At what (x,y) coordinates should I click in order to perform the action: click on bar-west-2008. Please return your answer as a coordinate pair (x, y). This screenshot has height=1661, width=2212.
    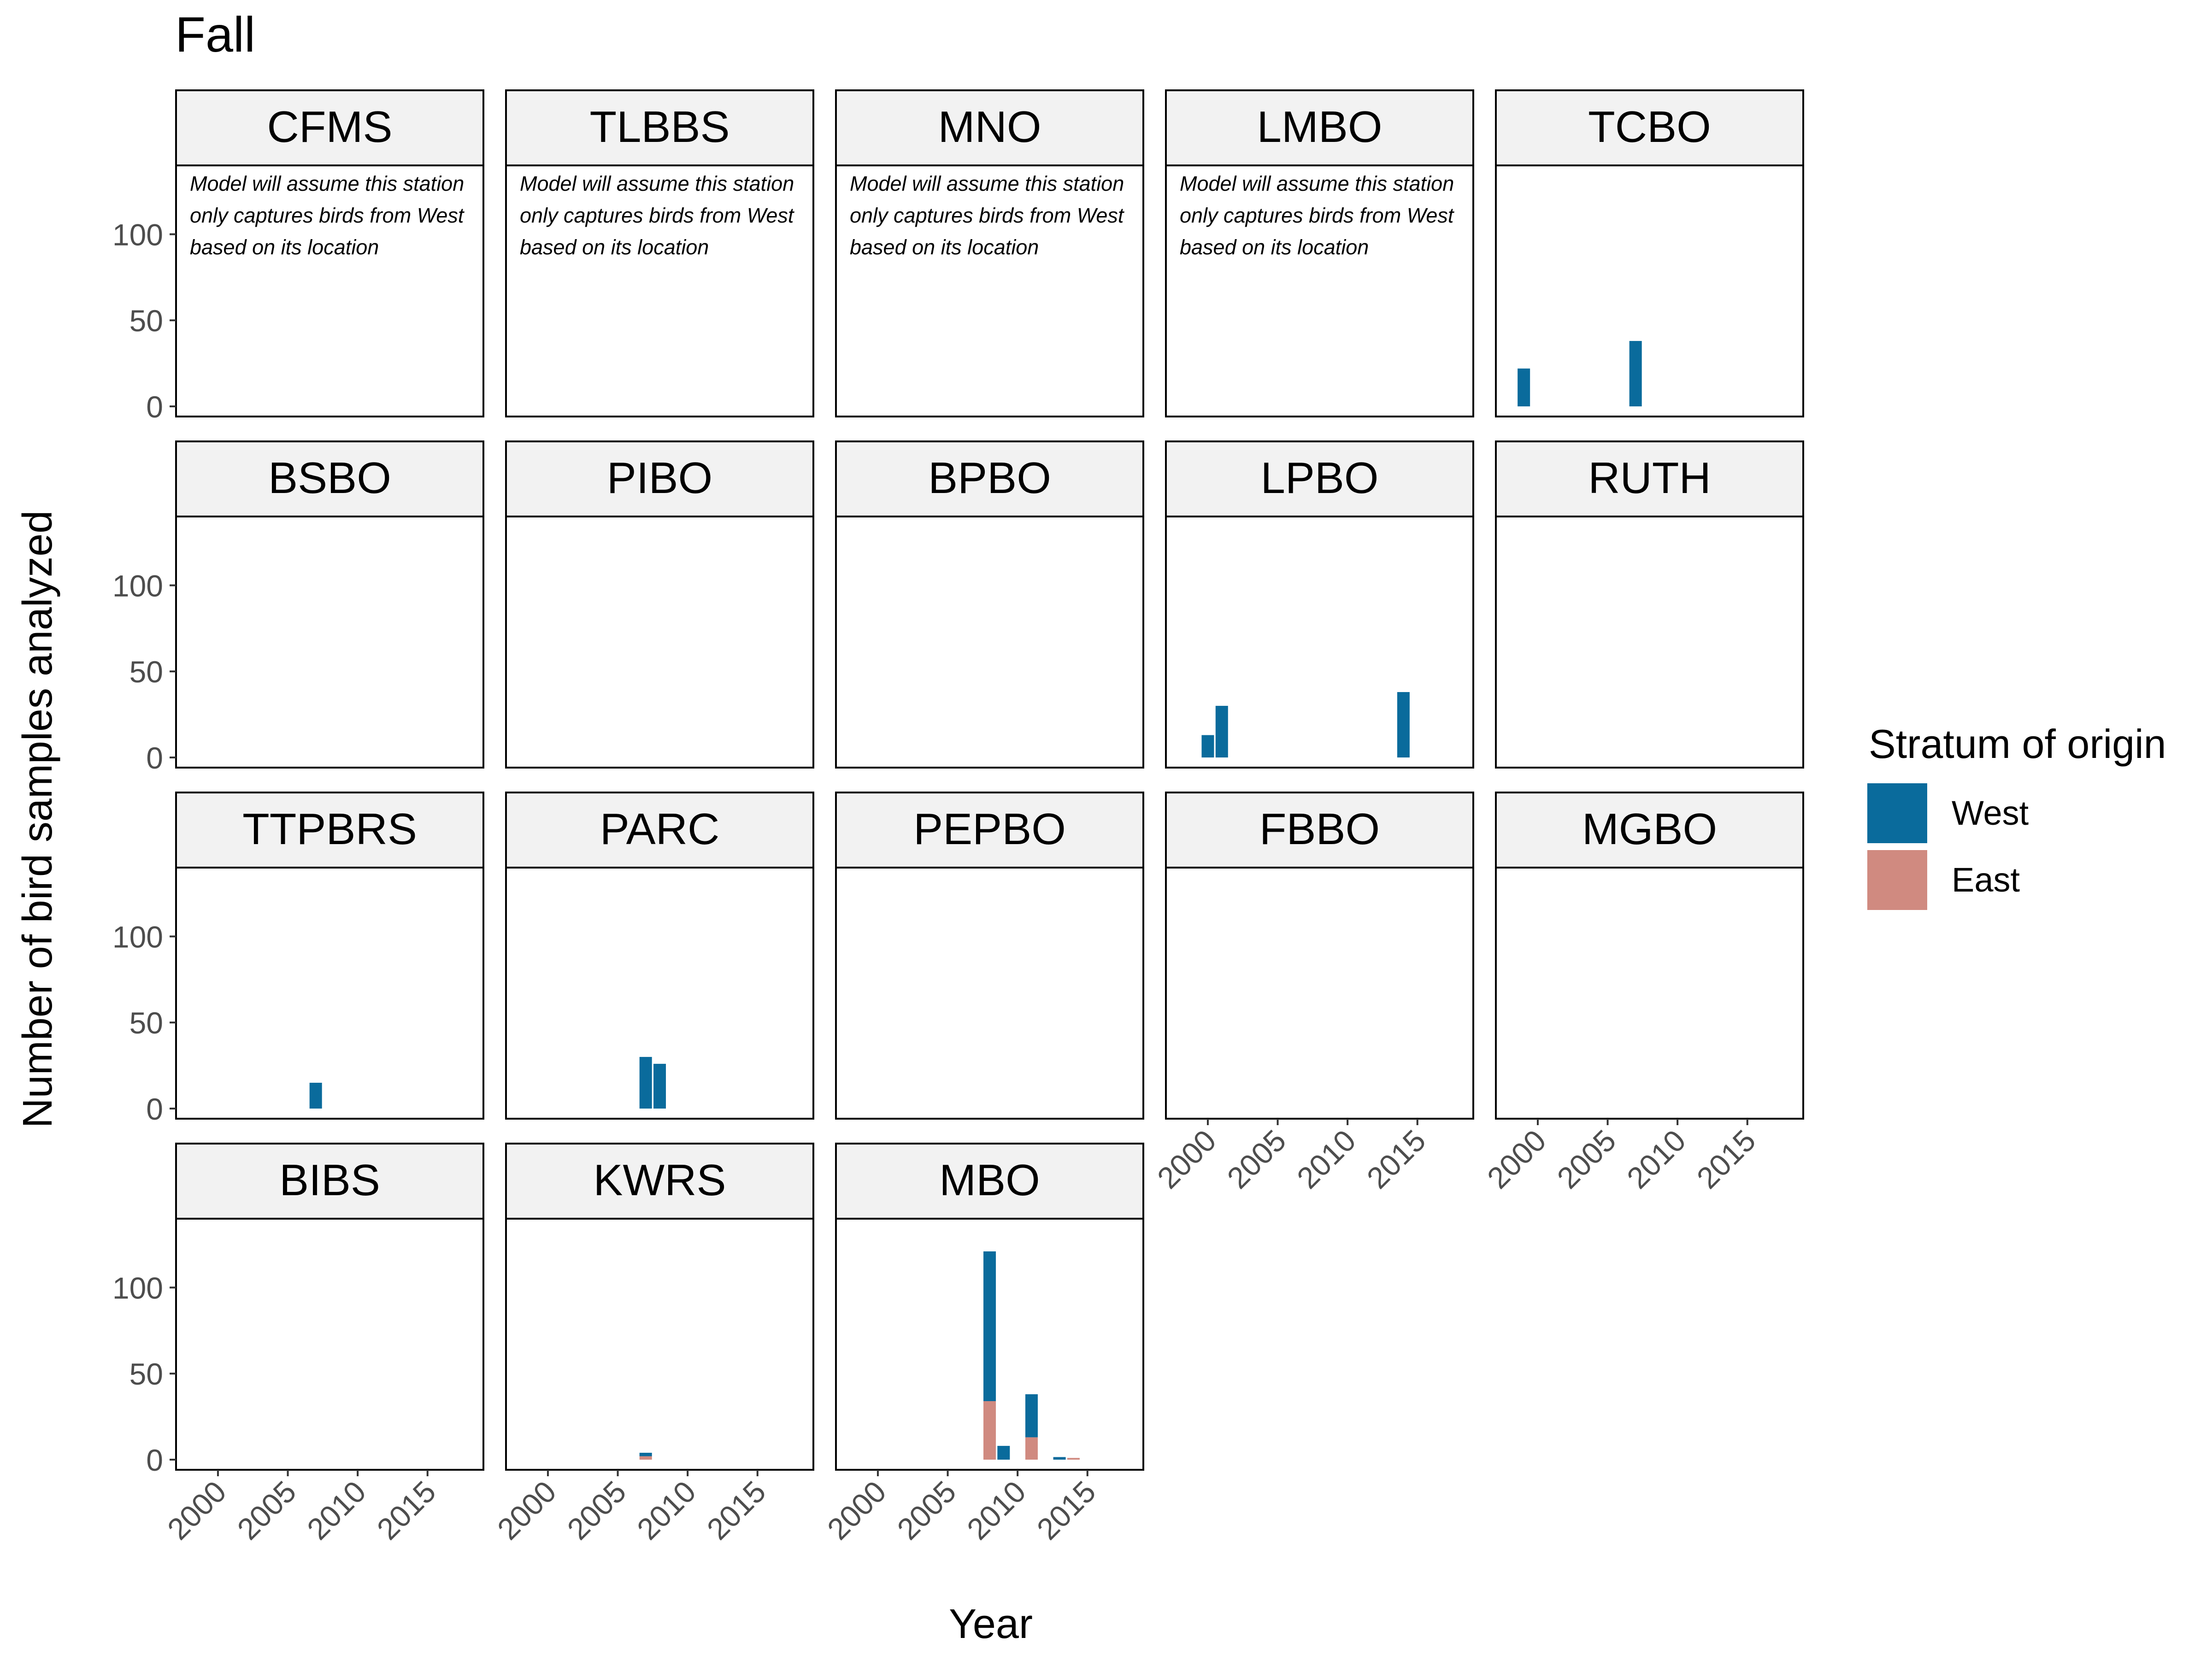
    Looking at the image, I should click on (659, 1086).